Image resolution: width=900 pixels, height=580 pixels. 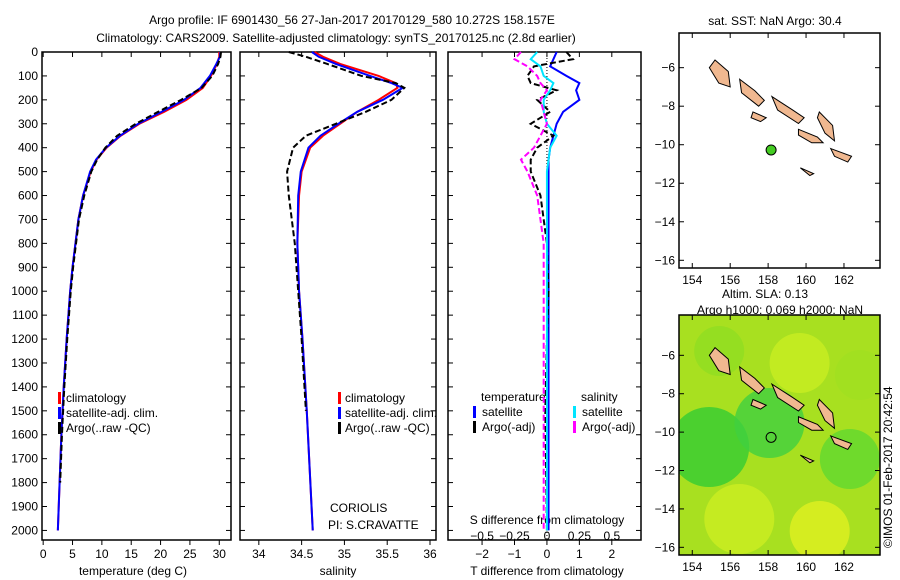 What do you see at coordinates (579, 554) in the screenshot?
I see `x-tick-label: 1` at bounding box center [579, 554].